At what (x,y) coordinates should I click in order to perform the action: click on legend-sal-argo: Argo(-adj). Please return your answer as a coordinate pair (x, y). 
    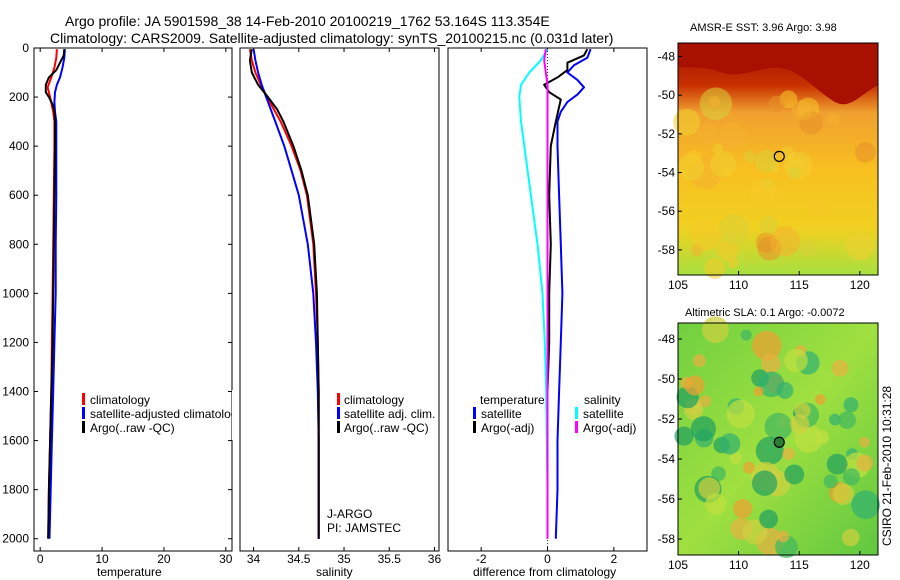
    Looking at the image, I should click on (609, 428).